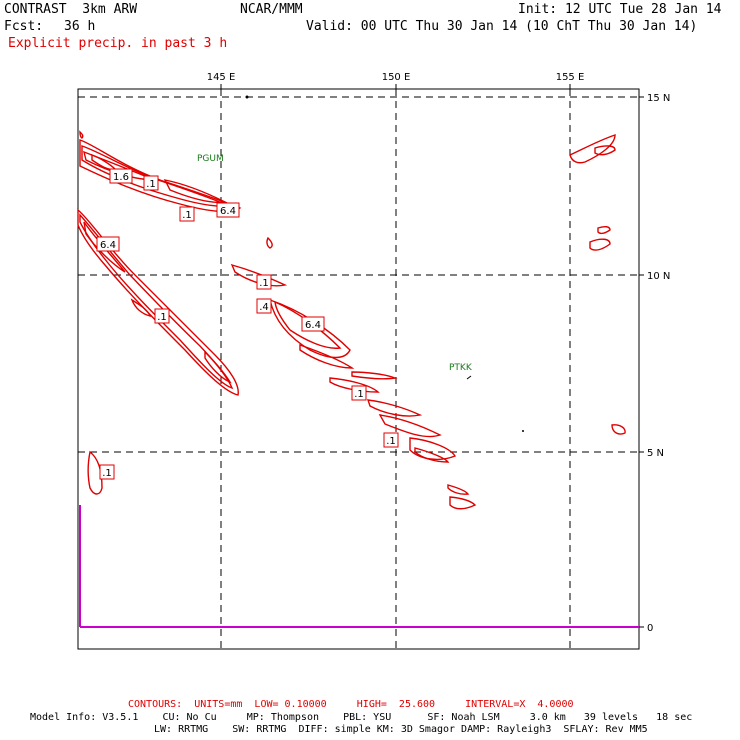  I want to click on rainband-central, so click(343, 349).